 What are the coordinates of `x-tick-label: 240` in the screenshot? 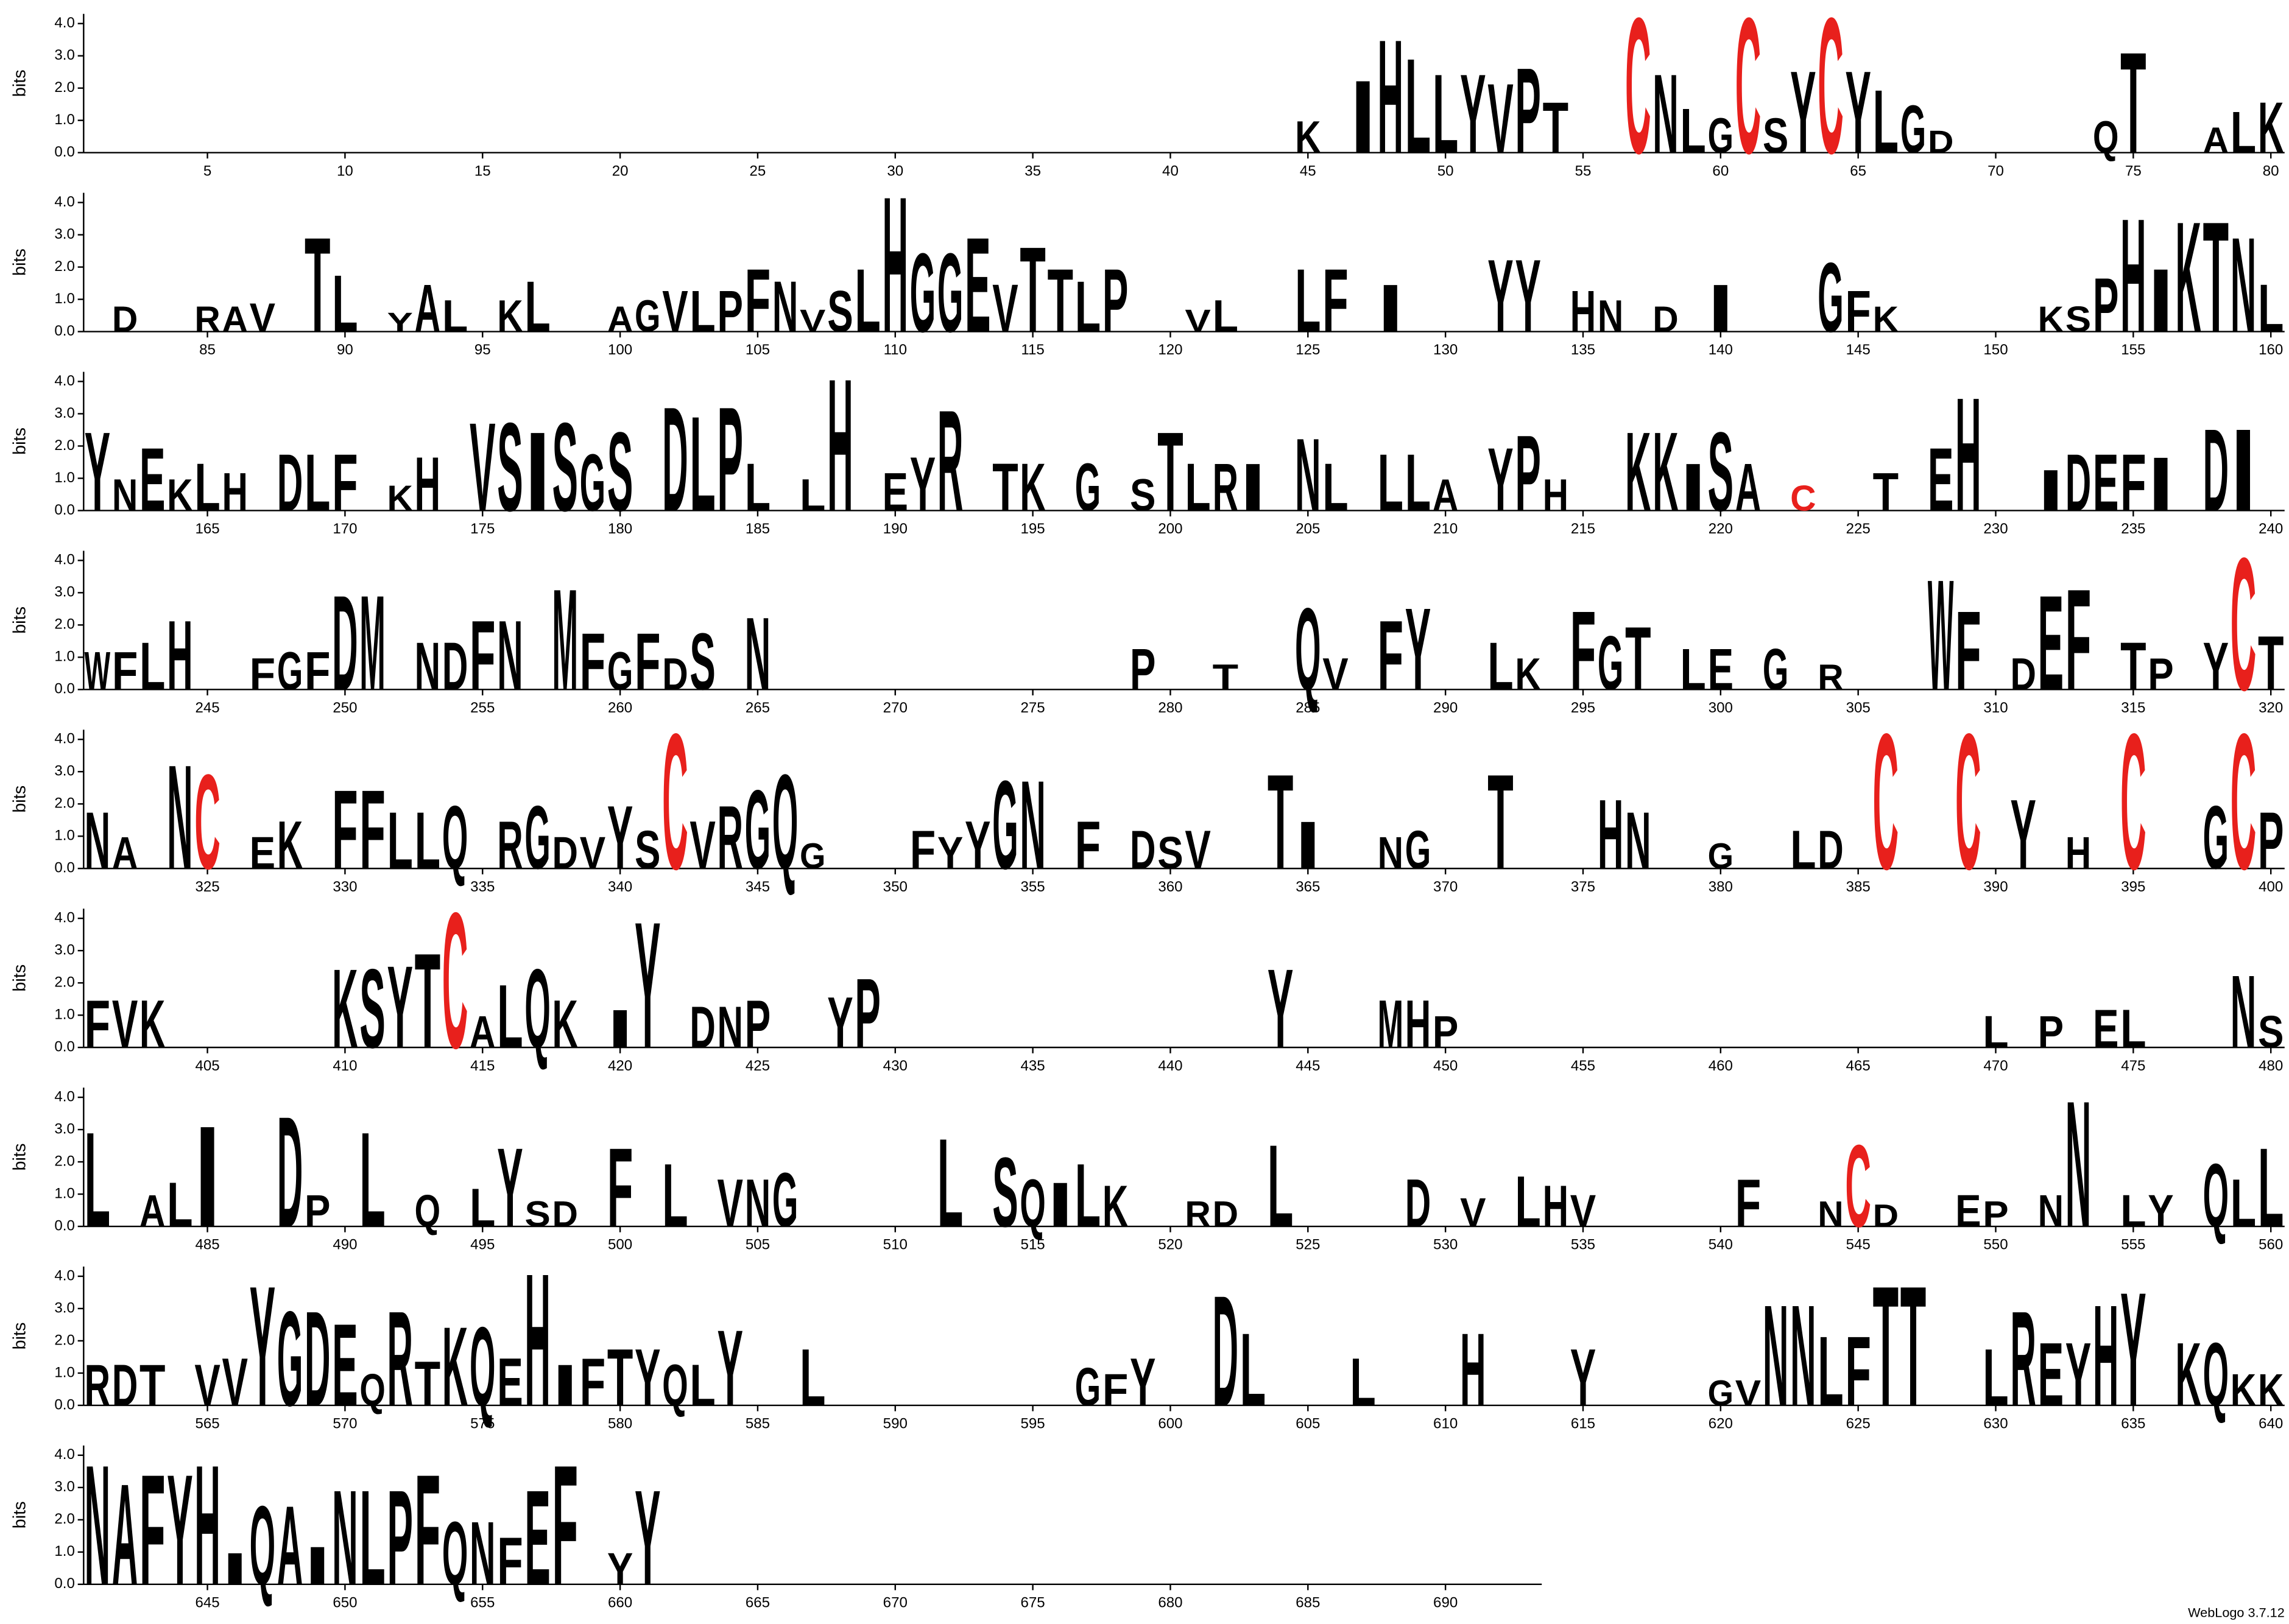 It's located at (2271, 529).